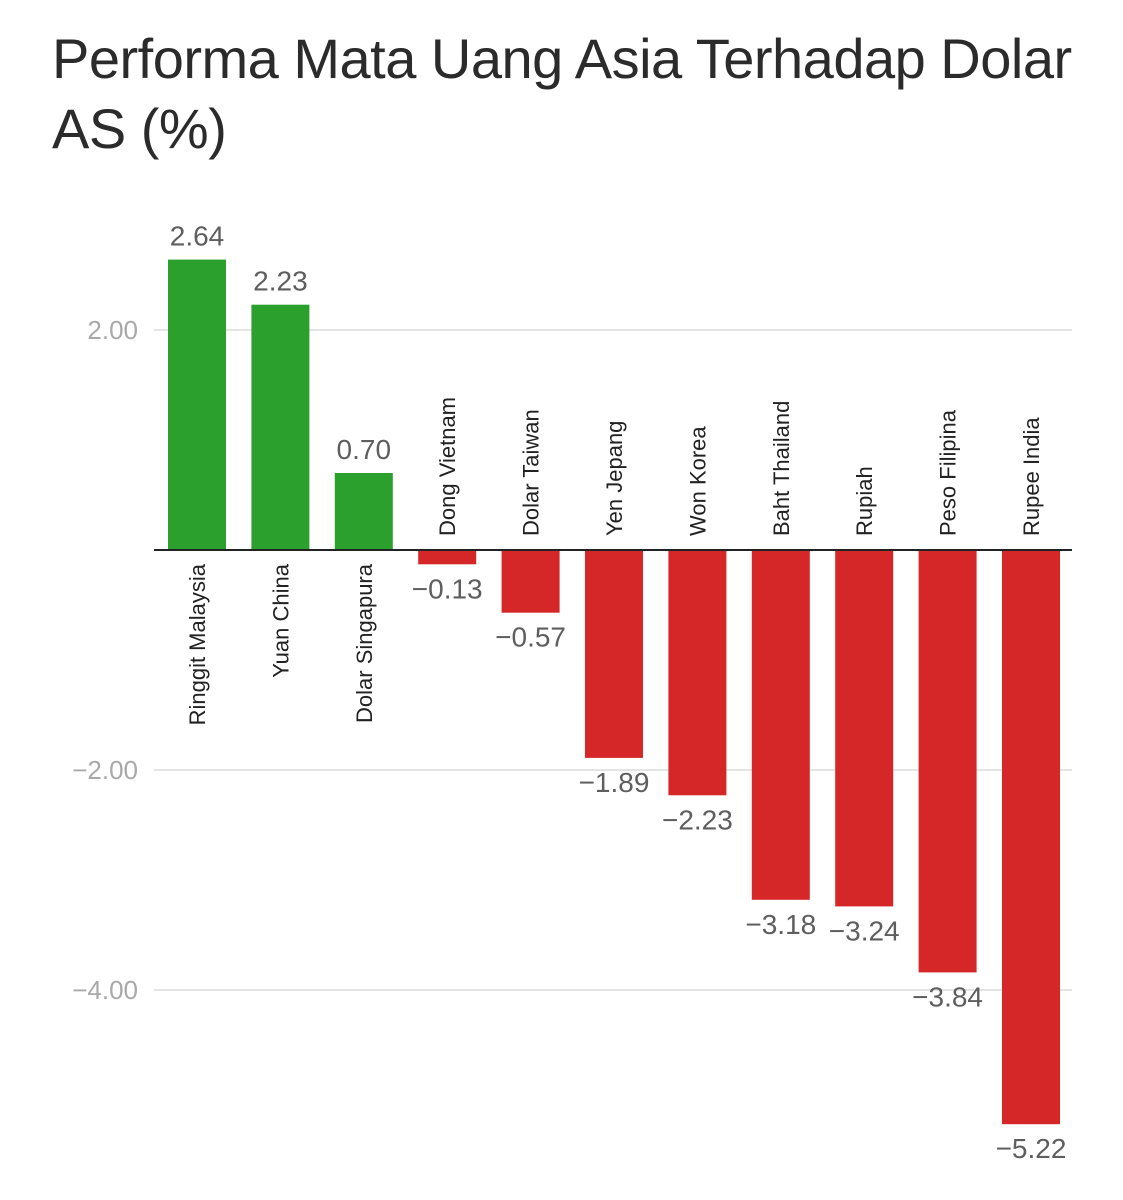 The image size is (1123, 1200). Describe the element at coordinates (364, 449) in the screenshot. I see `data-label: 0.70` at that location.